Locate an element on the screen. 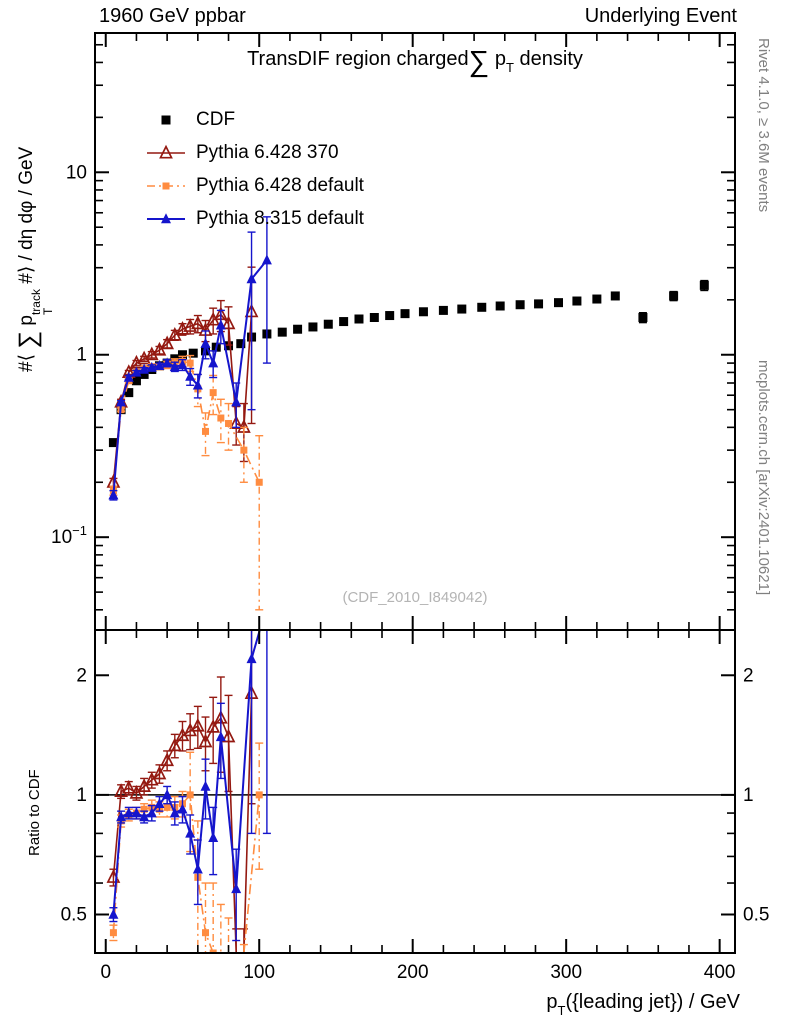  y-label-prefix: #⟨ is located at coordinates (26, 363).